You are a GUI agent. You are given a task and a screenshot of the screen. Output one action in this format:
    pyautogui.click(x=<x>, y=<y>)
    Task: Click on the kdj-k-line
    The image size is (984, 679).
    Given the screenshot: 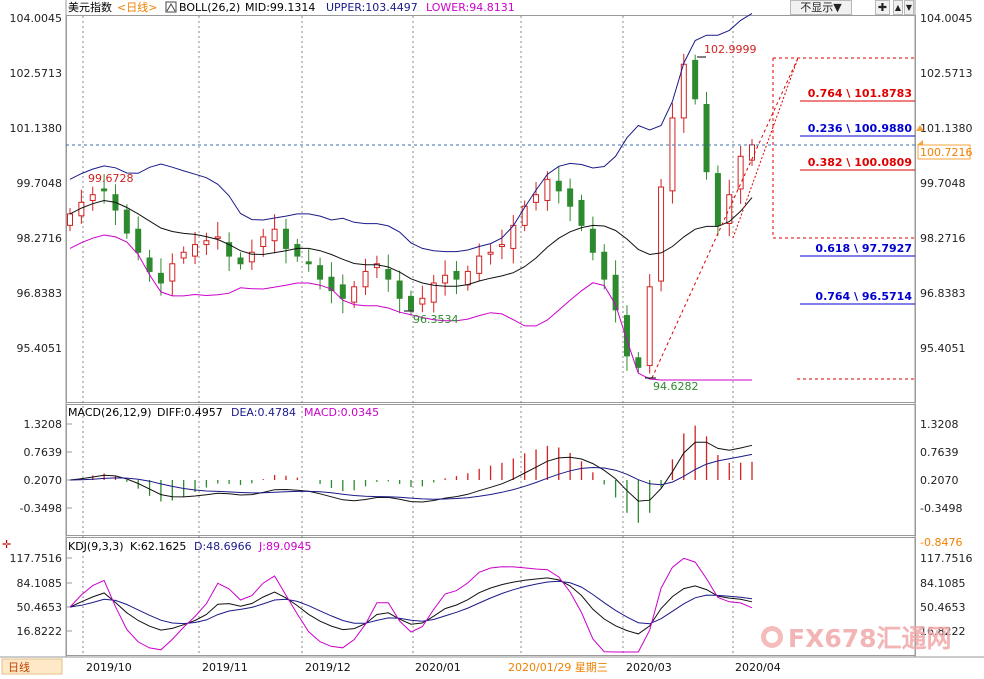 What is the action you would take?
    pyautogui.click(x=411, y=606)
    